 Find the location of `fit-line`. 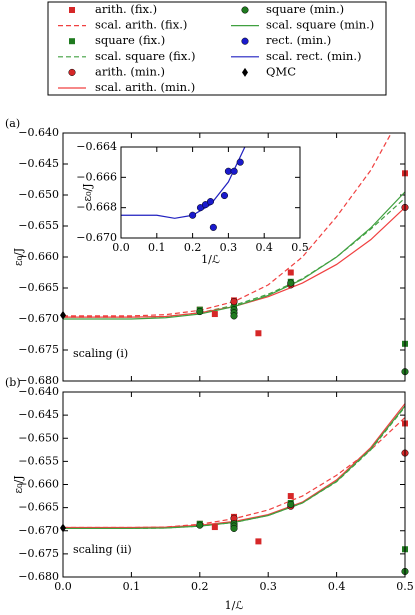

fit-line is located at coordinates (183, 183).